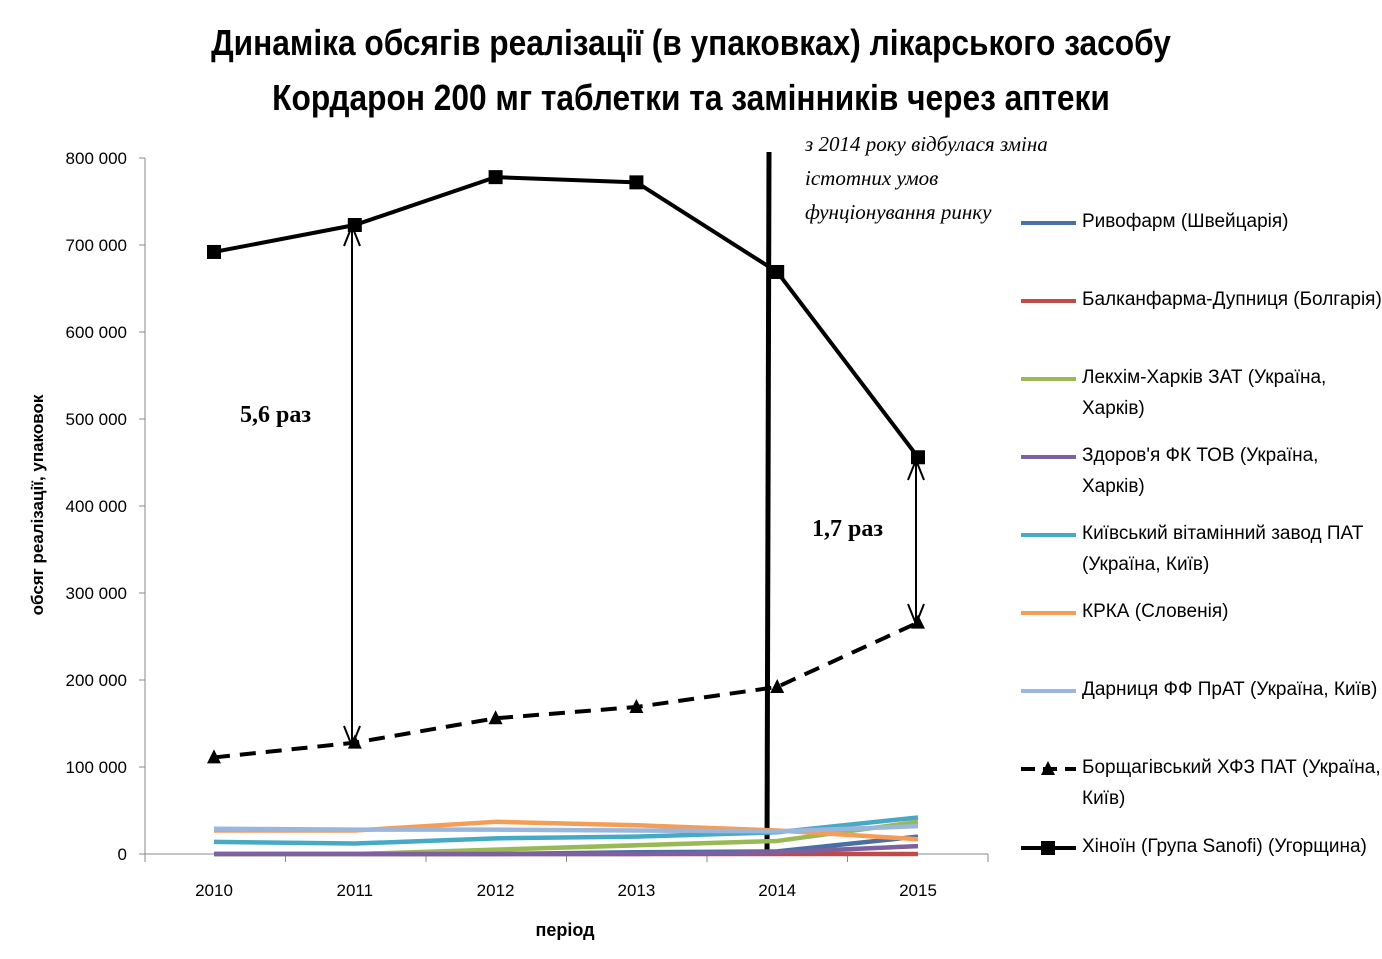 The image size is (1382, 959). I want to click on y-tick-label: 300 000, so click(96, 593).